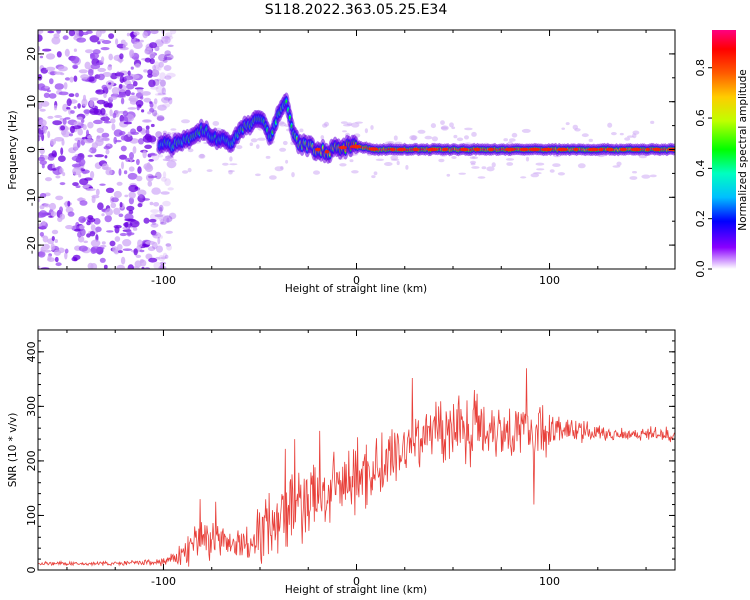  I want to click on y-tick-label: 300, so click(31, 406).